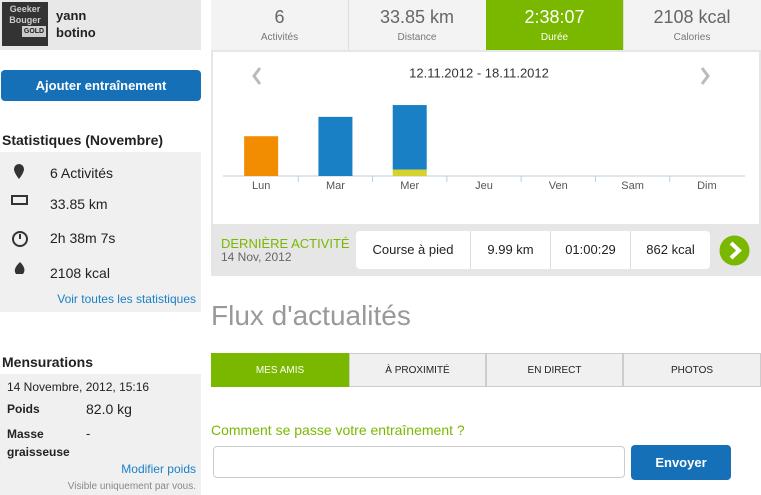 The width and height of the screenshot is (761, 495). Describe the element at coordinates (100, 434) in the screenshot. I see `measures-panel` at that location.